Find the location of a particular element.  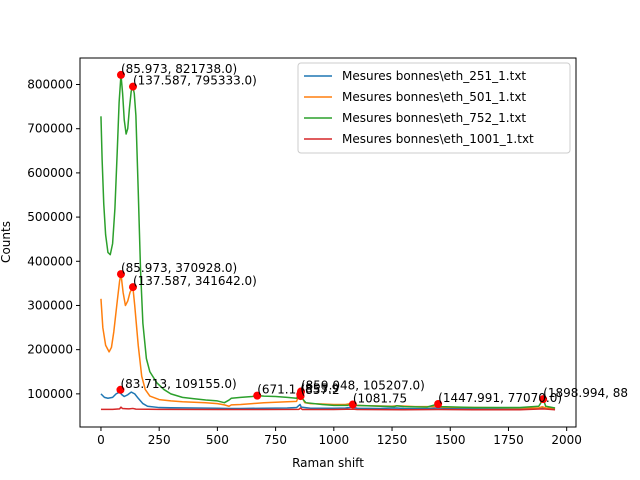

x-tick-label: 250 is located at coordinates (159, 440).